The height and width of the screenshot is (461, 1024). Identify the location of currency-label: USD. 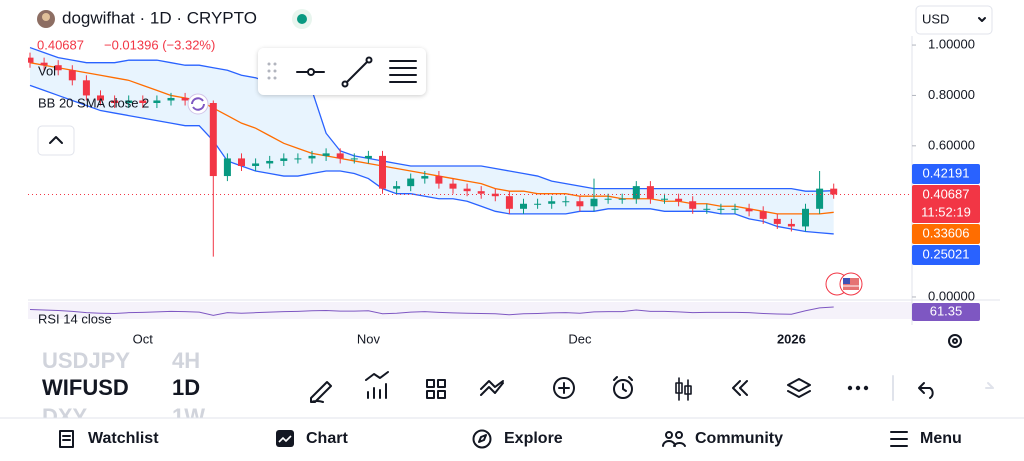
(935, 18).